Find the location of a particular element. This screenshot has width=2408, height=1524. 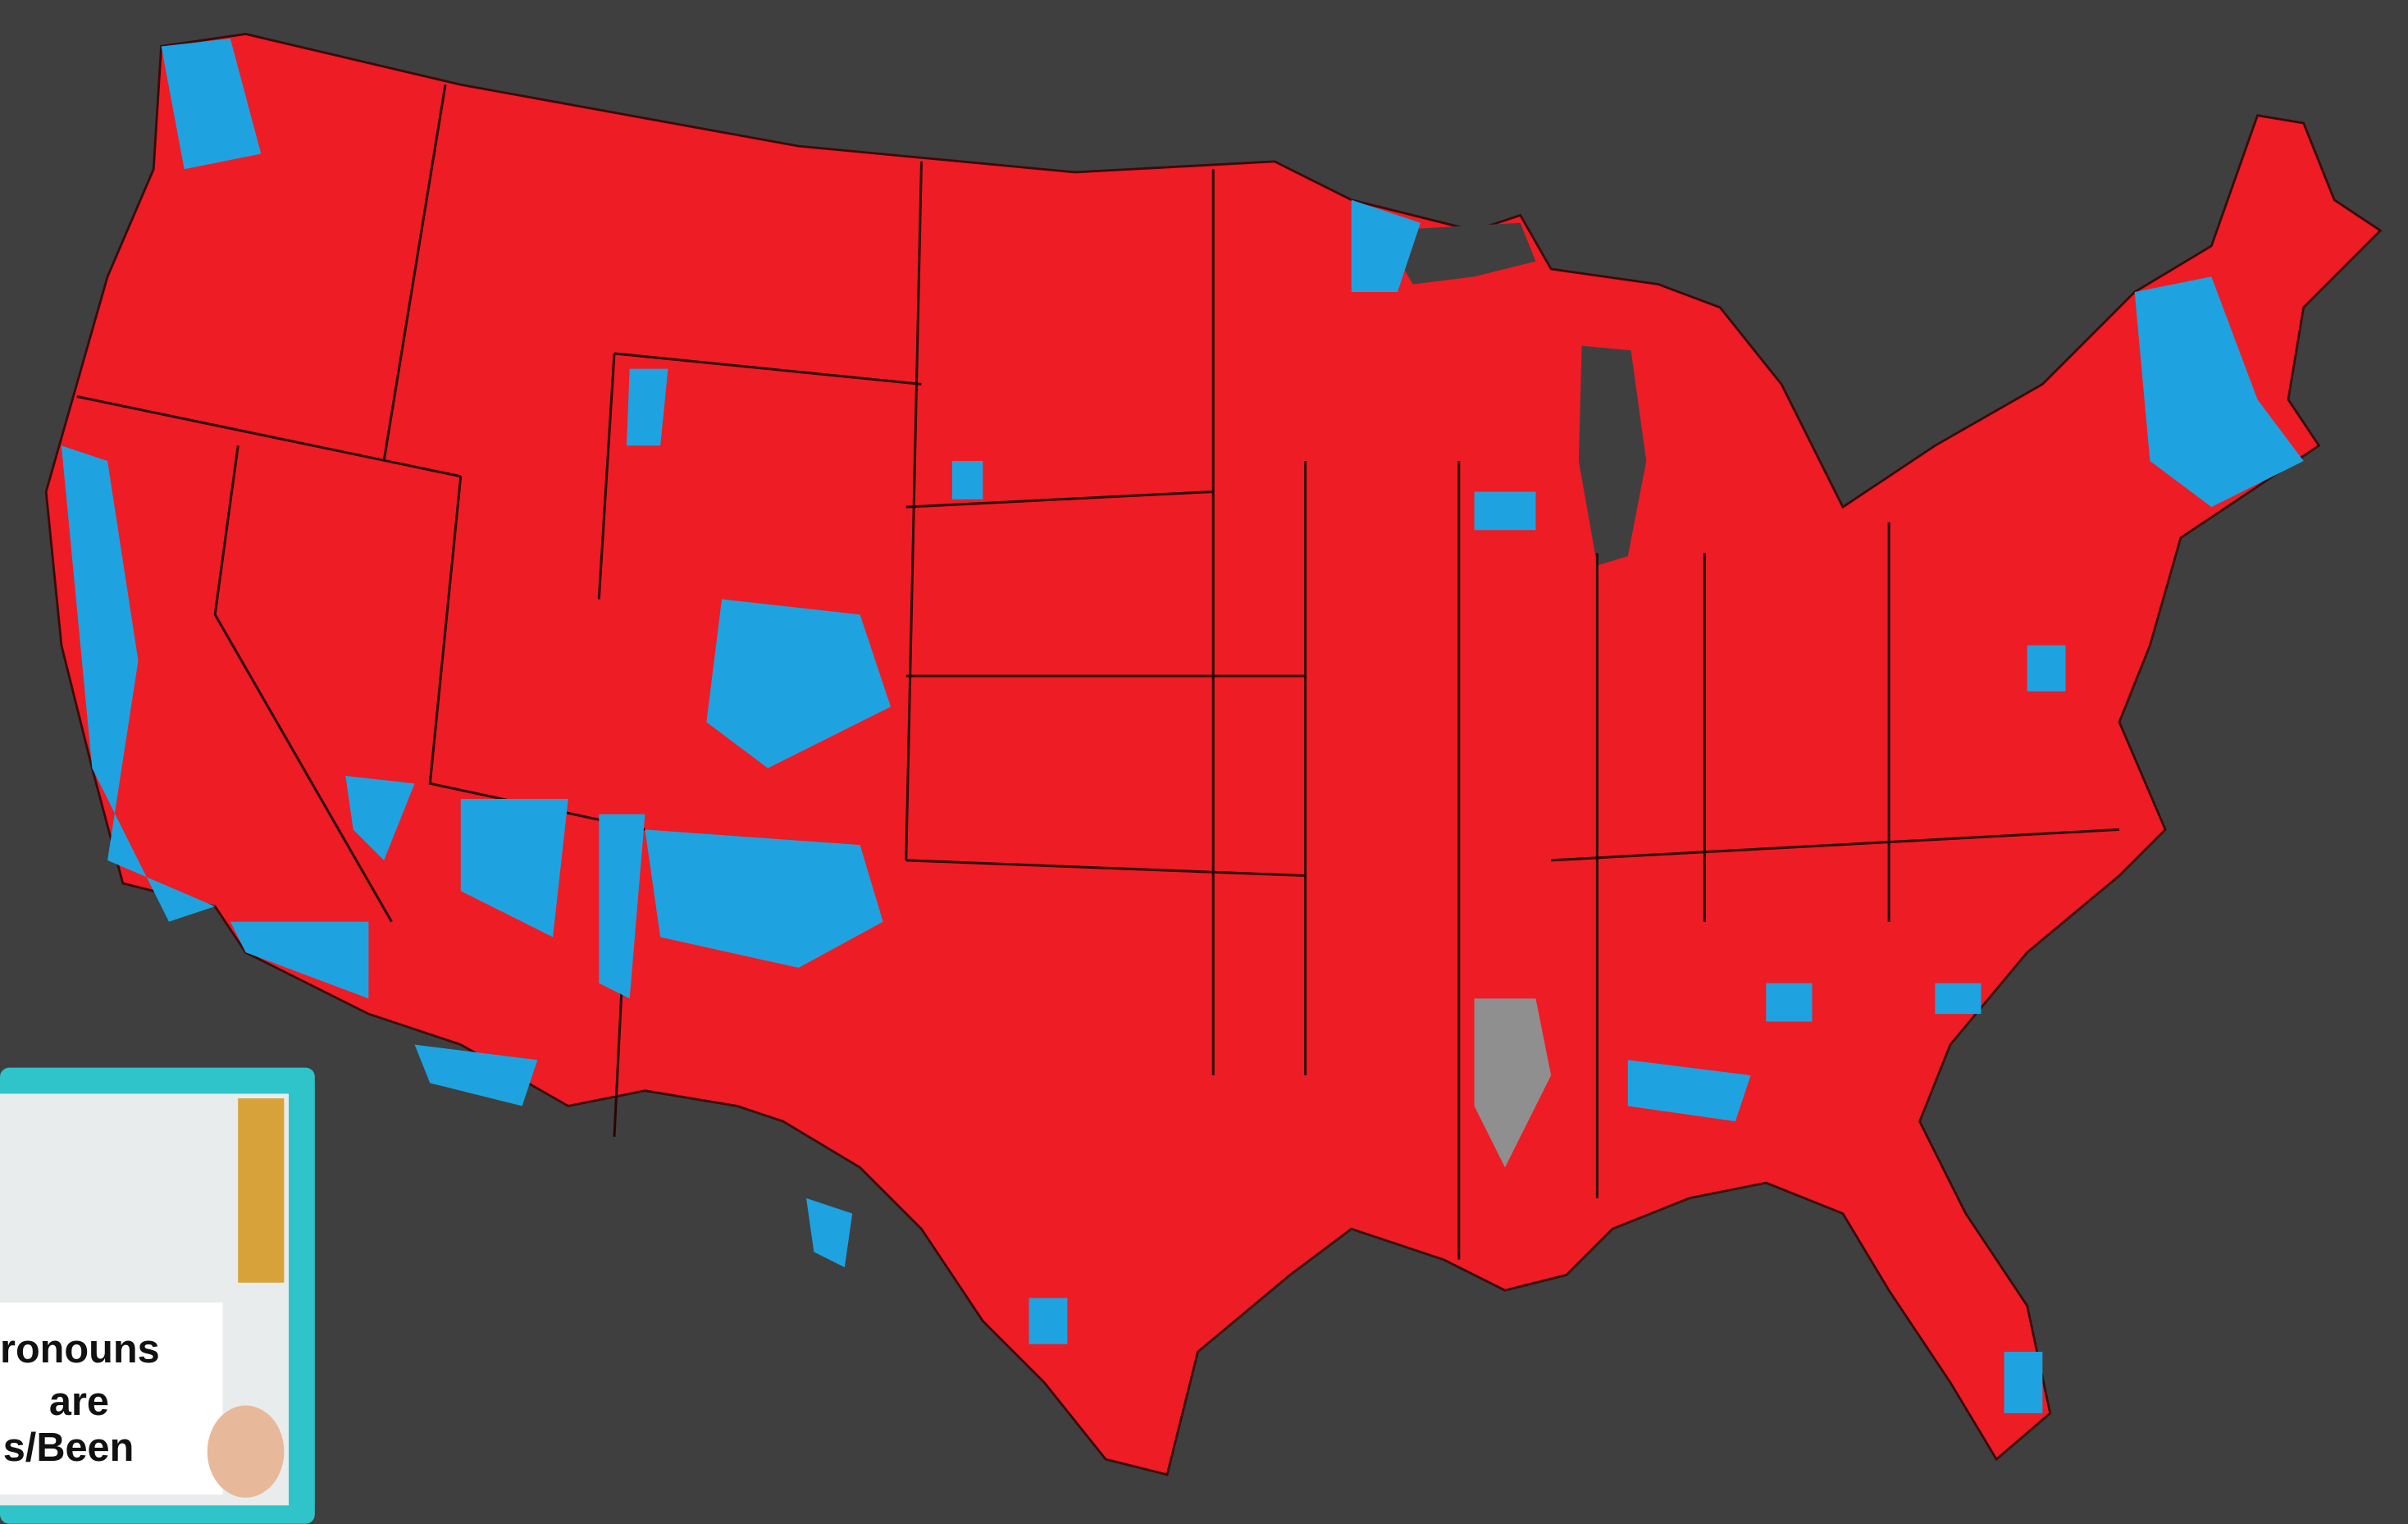

lake-michigan is located at coordinates (1612, 455).